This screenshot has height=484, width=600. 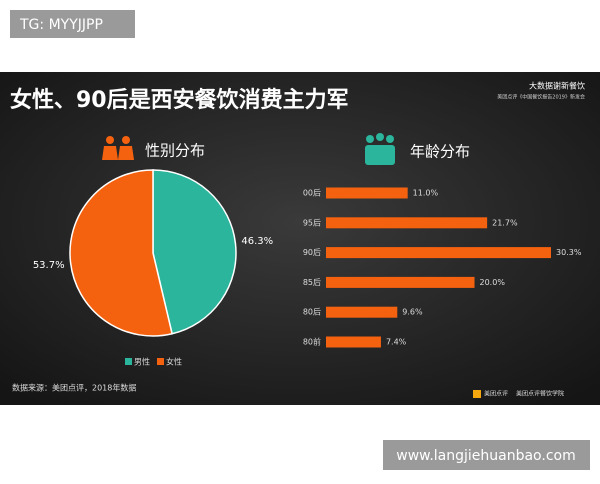 I want to click on bar-value: 20.0%, so click(x=493, y=282).